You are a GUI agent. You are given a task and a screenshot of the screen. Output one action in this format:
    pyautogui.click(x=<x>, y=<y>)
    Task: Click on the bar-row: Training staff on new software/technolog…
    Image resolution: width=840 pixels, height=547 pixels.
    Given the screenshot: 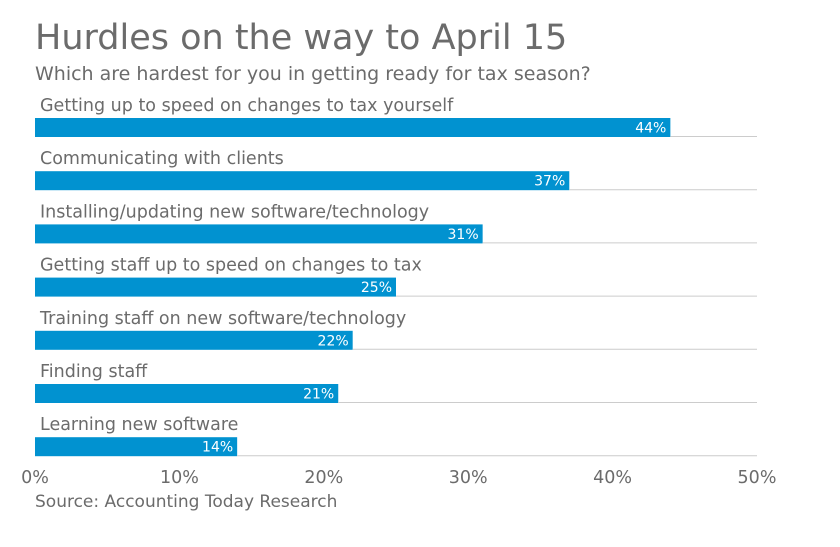 What is the action you would take?
    pyautogui.click(x=396, y=329)
    